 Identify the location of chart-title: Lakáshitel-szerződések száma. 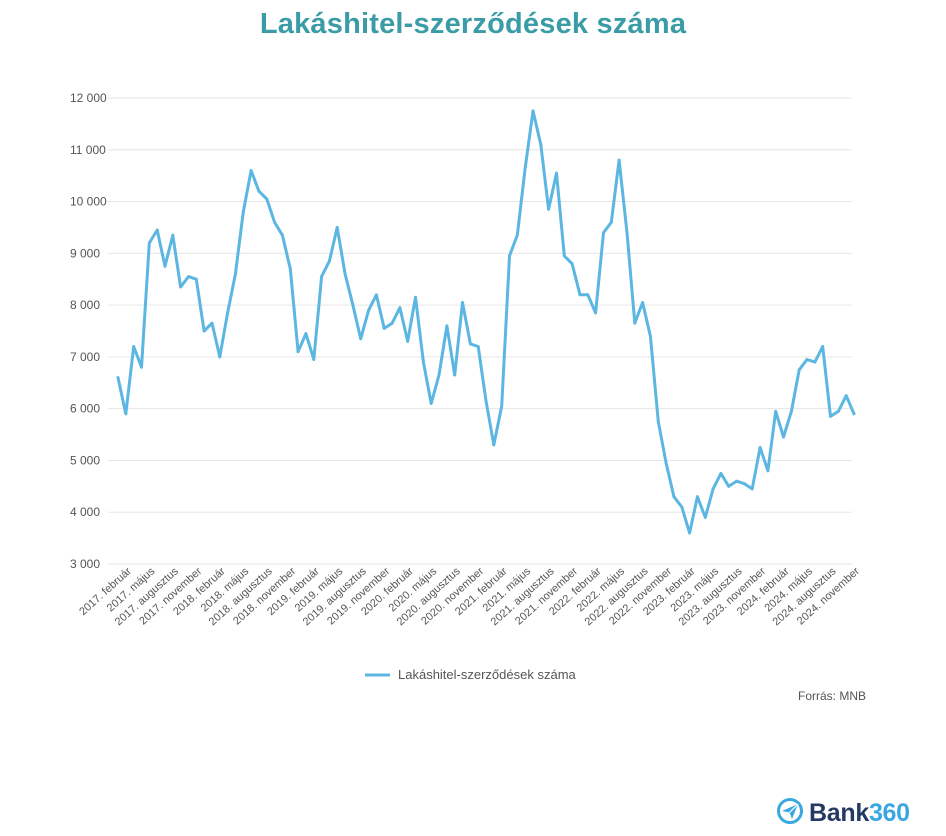
(473, 24).